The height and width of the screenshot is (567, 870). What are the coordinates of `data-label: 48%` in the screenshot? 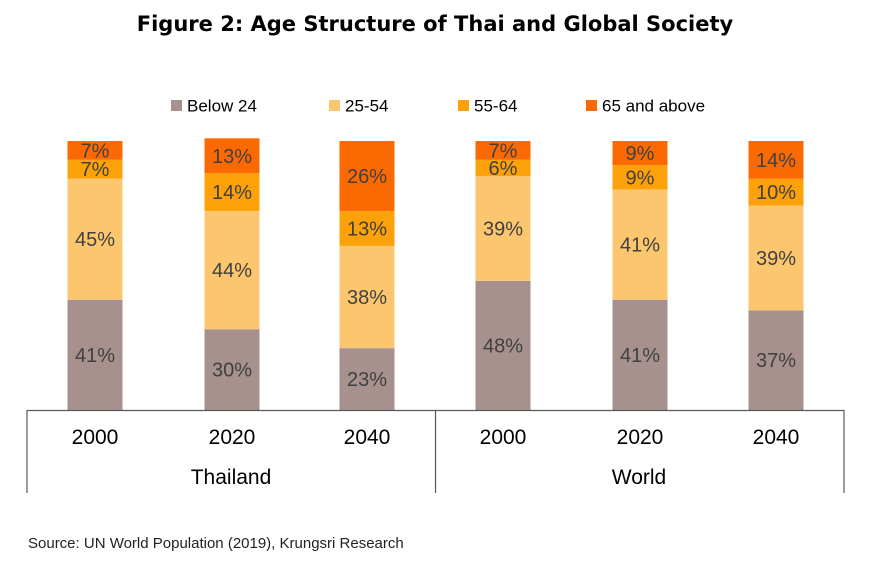 It's located at (503, 346).